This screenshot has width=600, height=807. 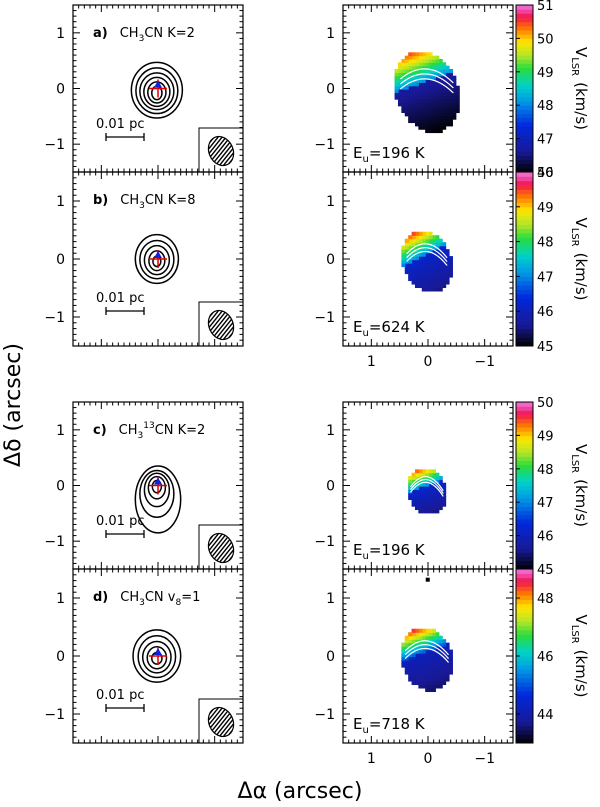 What do you see at coordinates (524, 259) in the screenshot?
I see `panel-b-velocity-colorbar-frame` at bounding box center [524, 259].